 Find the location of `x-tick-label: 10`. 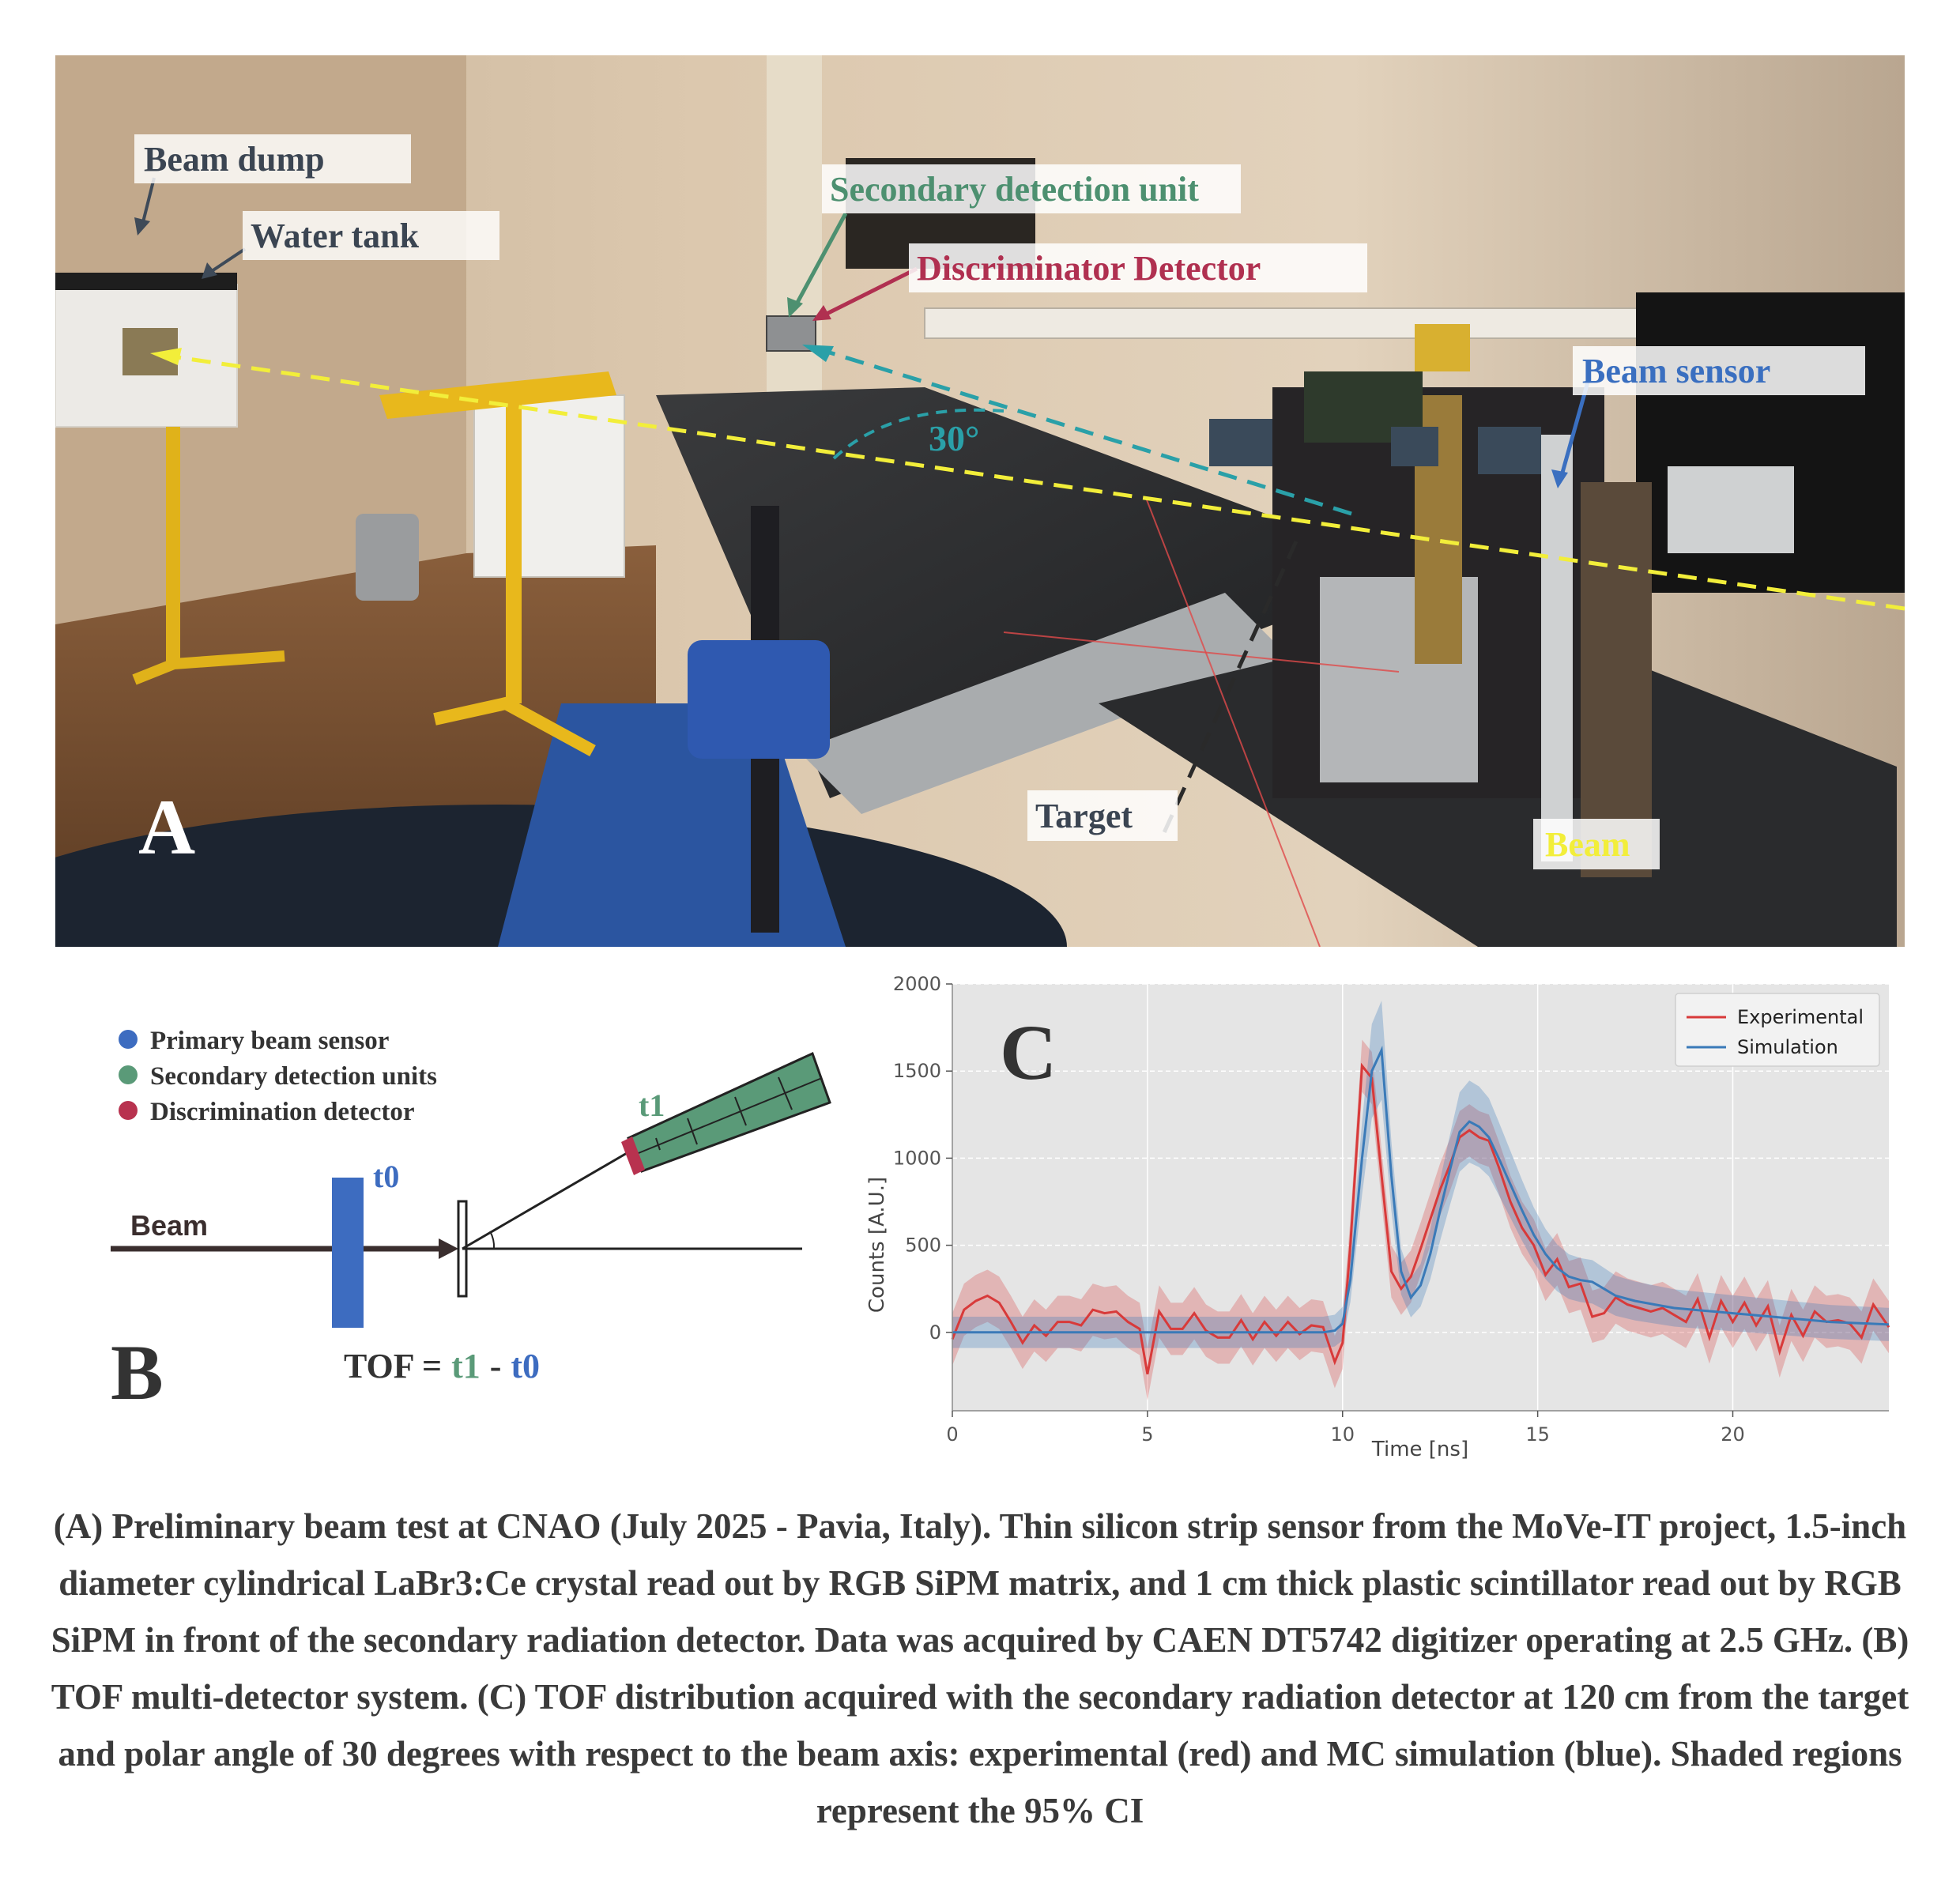

x-tick-label: 10 is located at coordinates (1342, 1434).